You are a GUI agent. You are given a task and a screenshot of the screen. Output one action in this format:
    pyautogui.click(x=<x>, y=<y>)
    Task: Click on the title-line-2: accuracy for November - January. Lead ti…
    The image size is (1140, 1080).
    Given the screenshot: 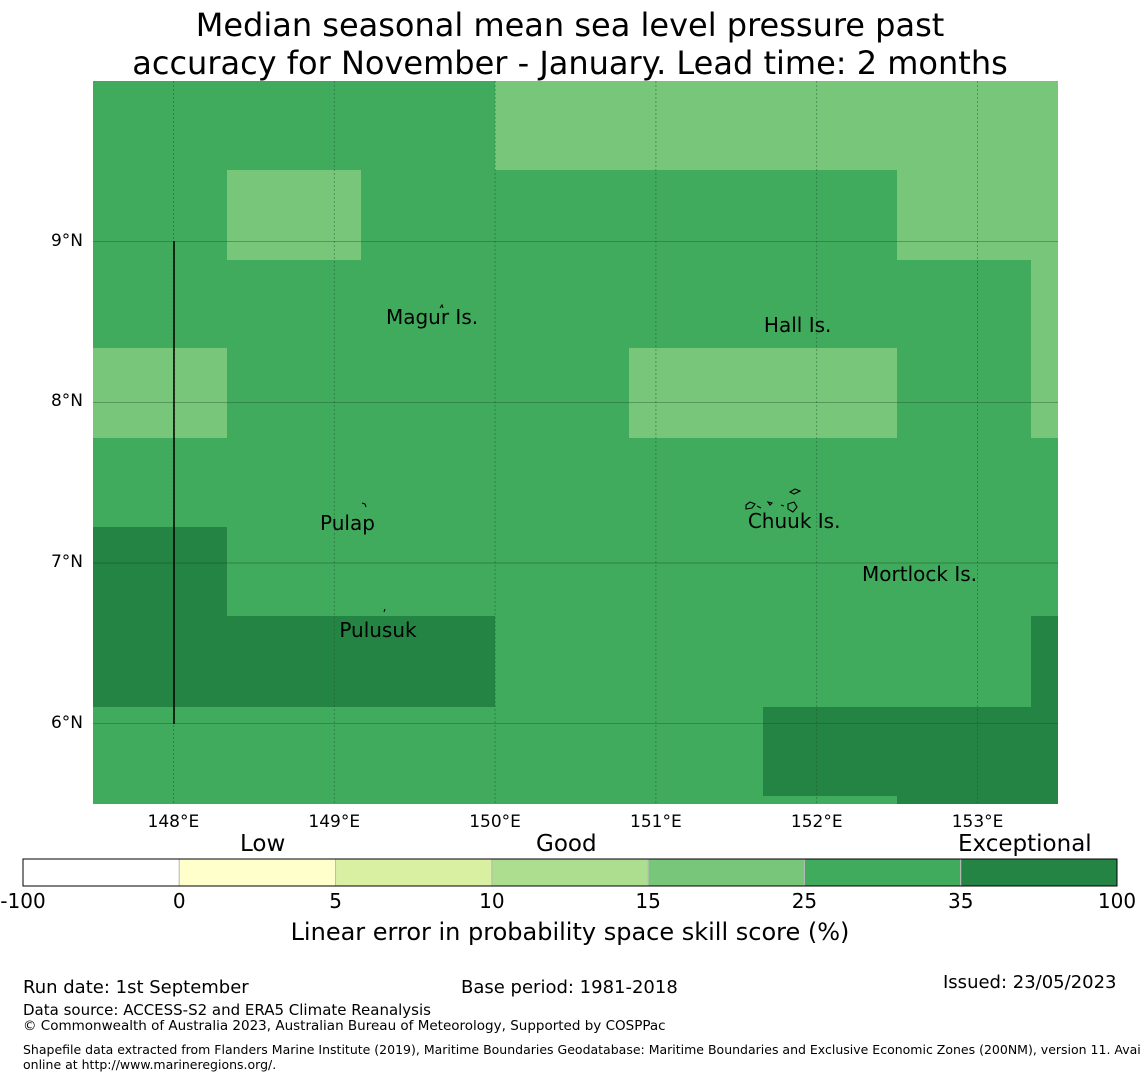 What is the action you would take?
    pyautogui.click(x=570, y=63)
    